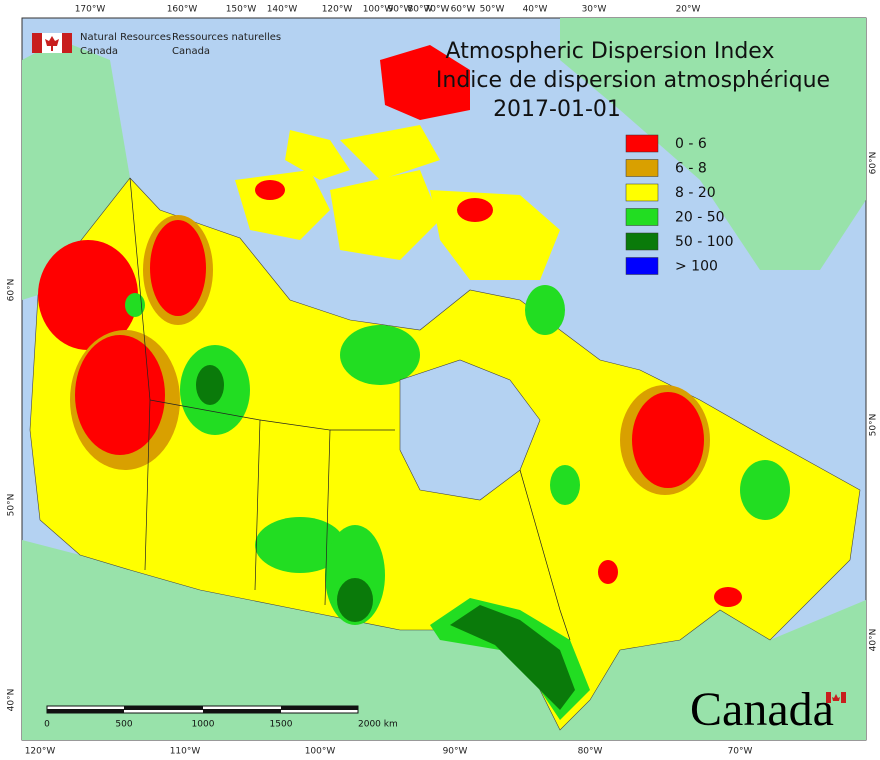 Image resolution: width=880 pixels, height=760 pixels. Describe the element at coordinates (425, 82) in the screenshot. I see `ellesmere-island` at that location.